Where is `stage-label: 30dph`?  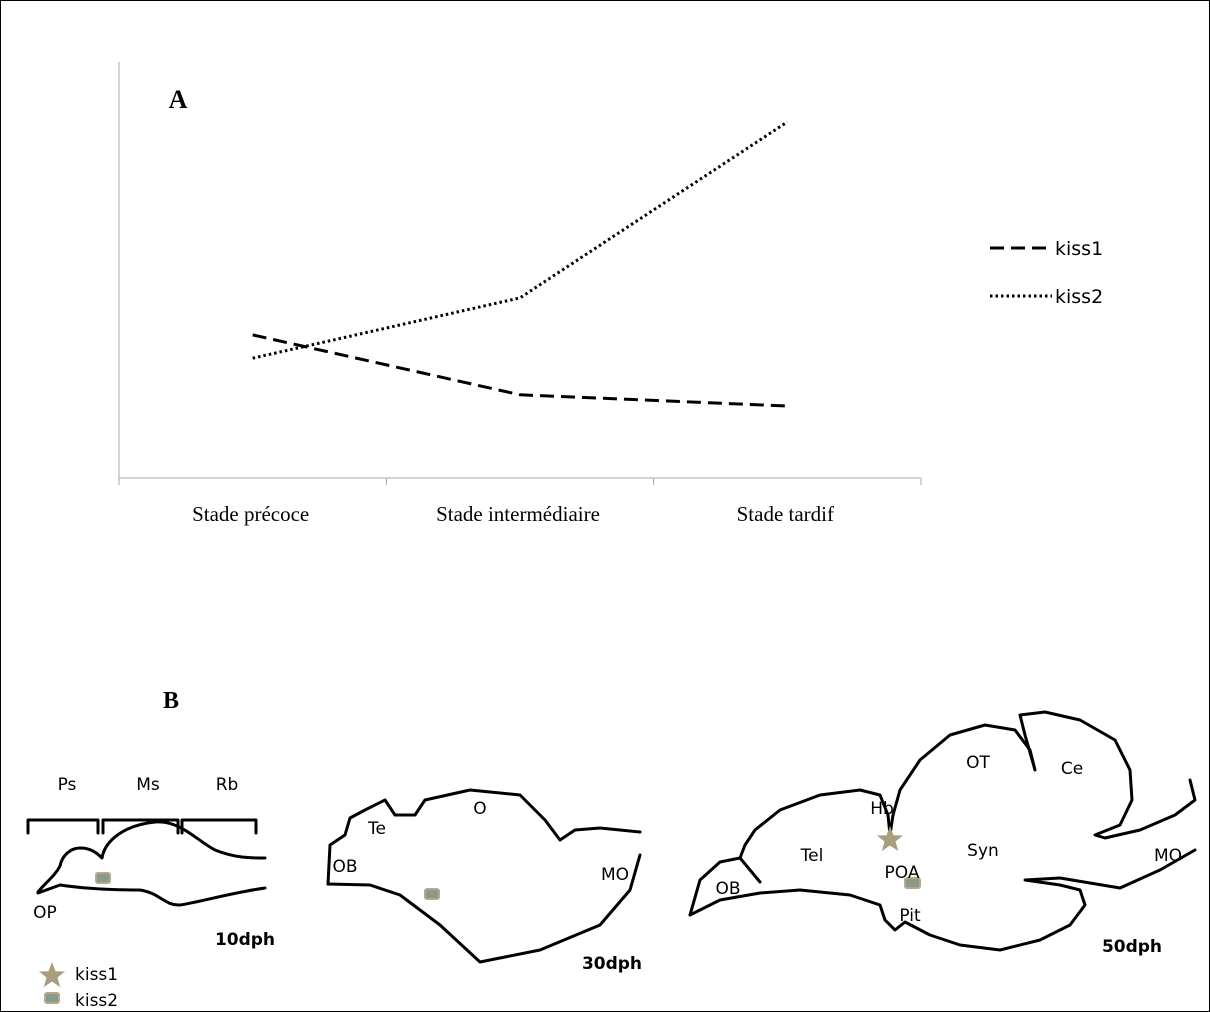
stage-label: 30dph is located at coordinates (612, 964).